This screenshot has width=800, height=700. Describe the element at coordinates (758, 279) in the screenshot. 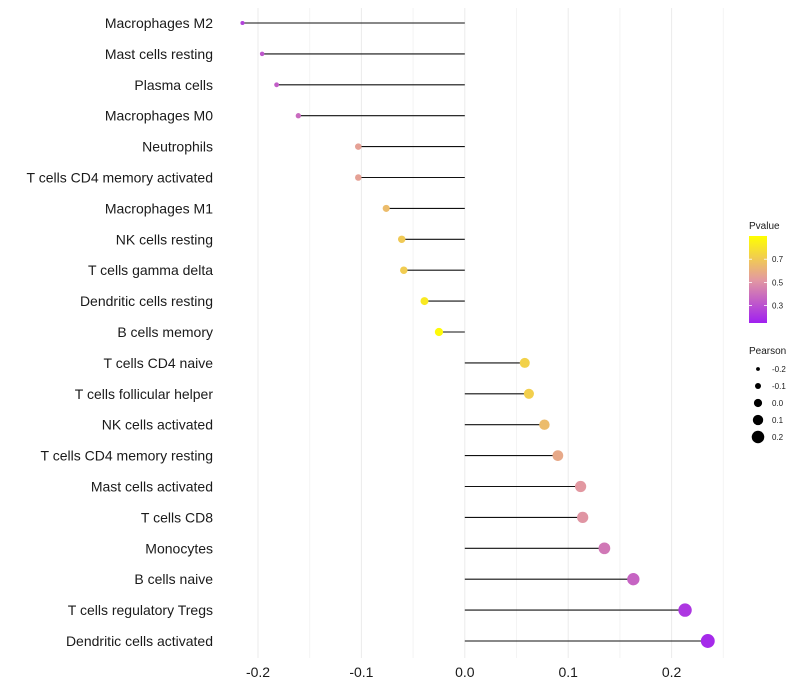

I see `pvalue-colorbar` at that location.